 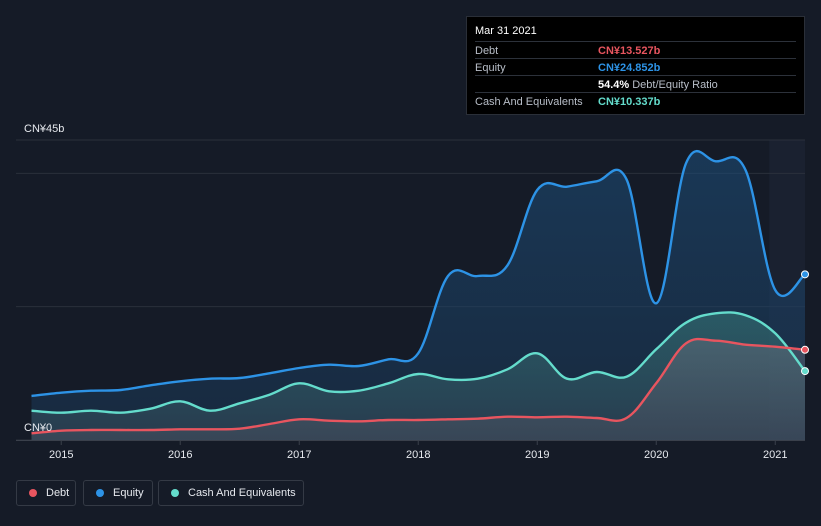 I want to click on tooltip-row-cash: Cash And Equivalents CN¥10.337b, so click(x=635, y=100).